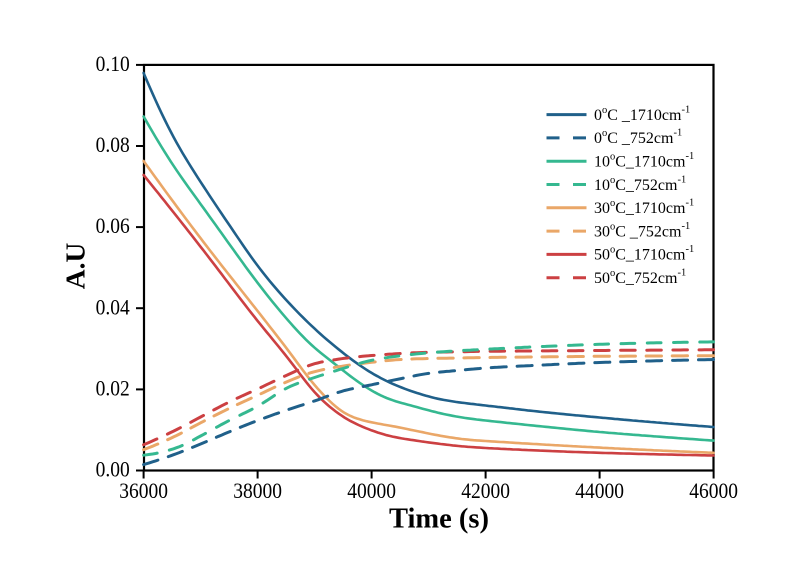 The height and width of the screenshot is (564, 808). Describe the element at coordinates (257, 491) in the screenshot. I see `svg-text: 38000` at that location.